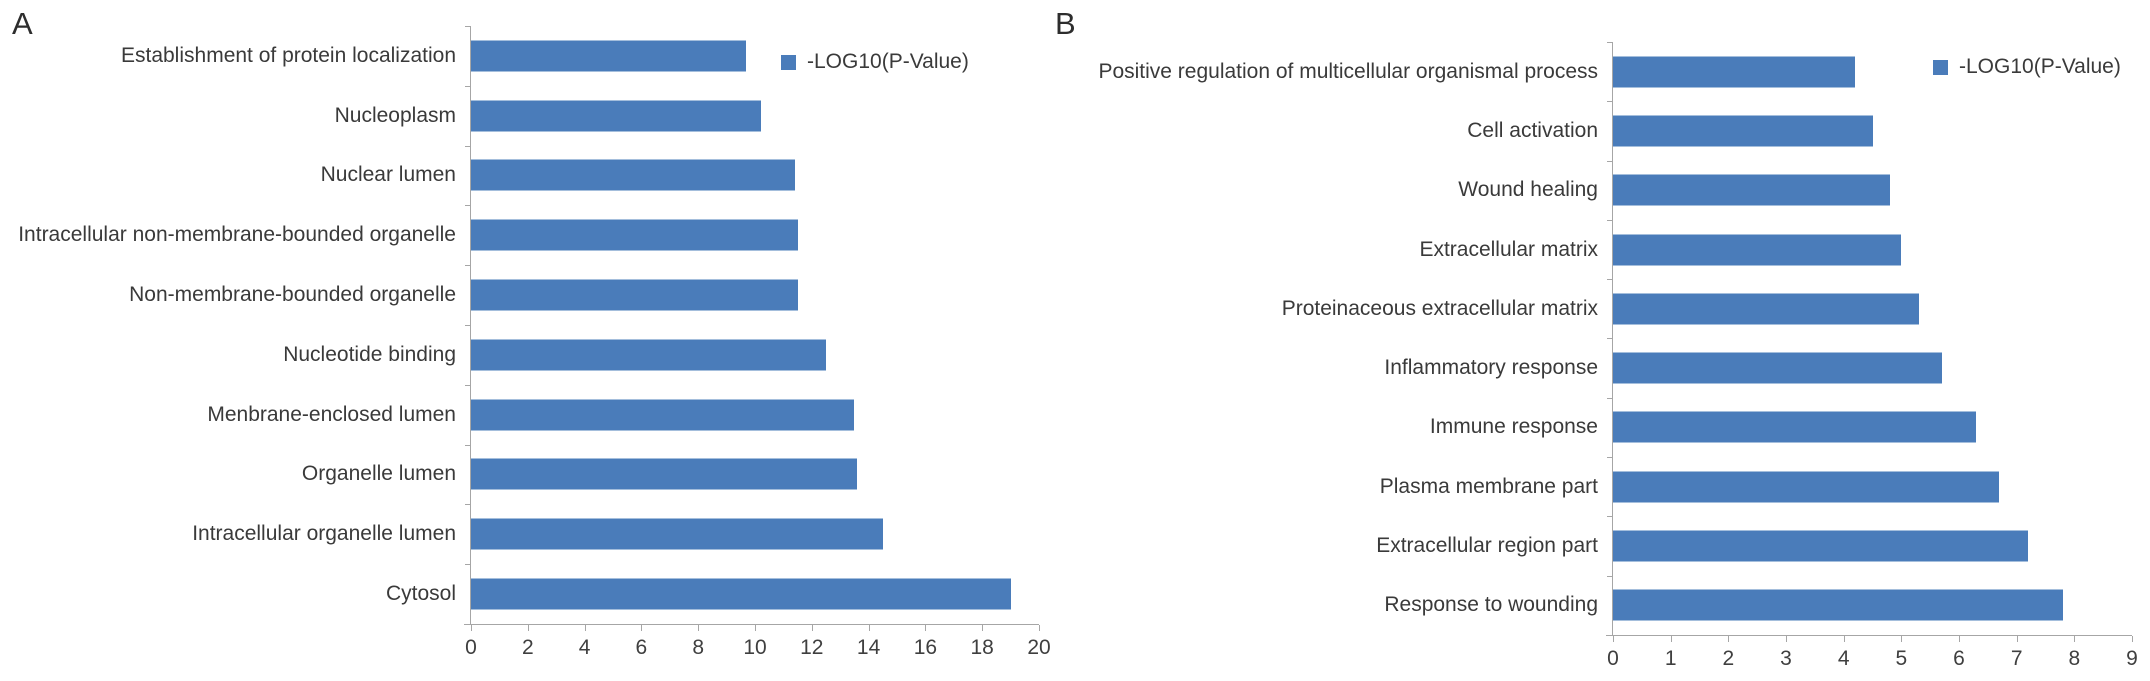  I want to click on x-tick-label: 18, so click(982, 647).